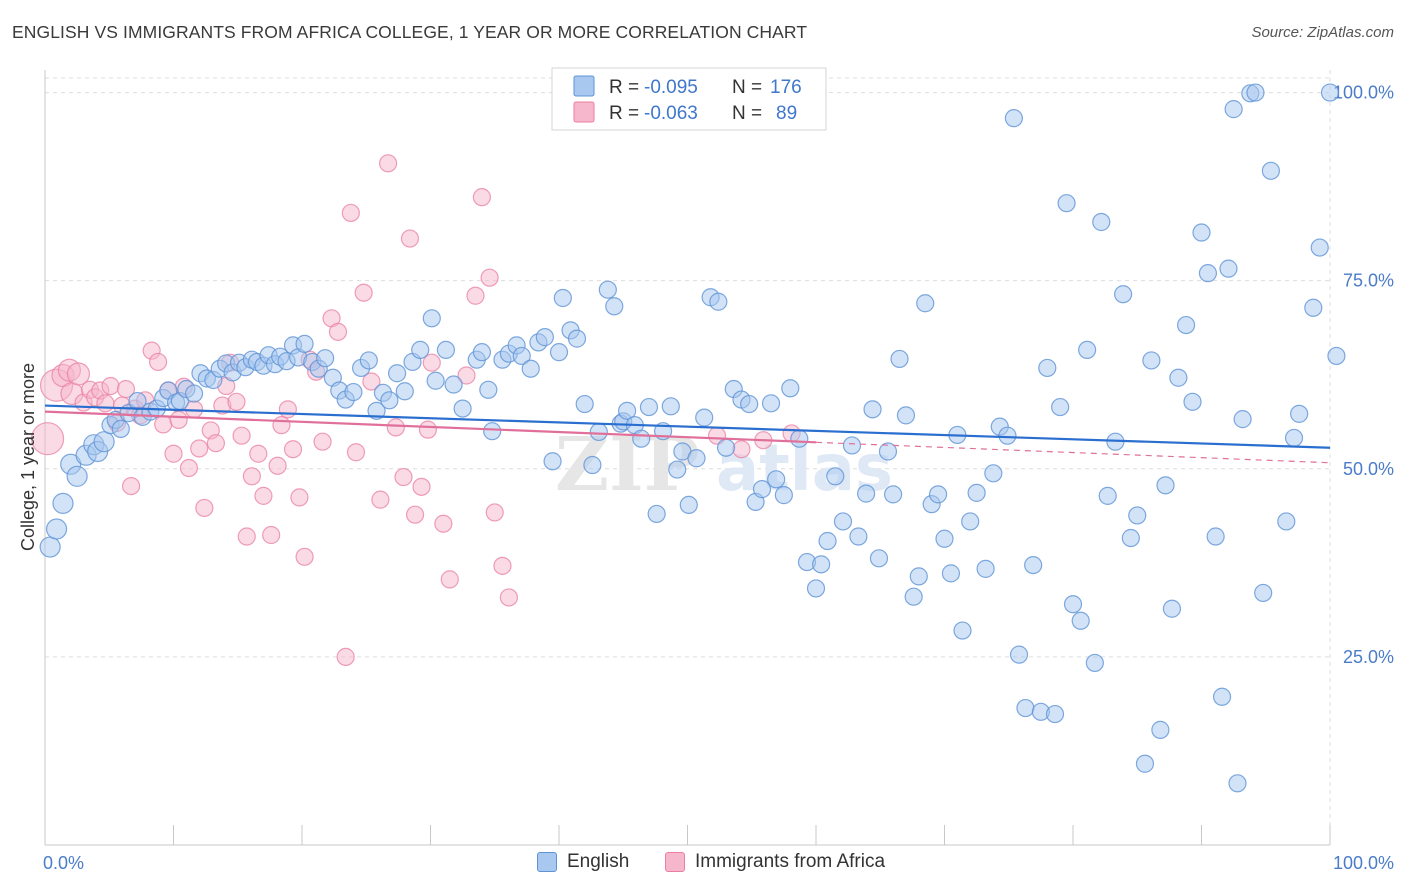  I want to click on stats-n-label-english: N =, so click(747, 87).